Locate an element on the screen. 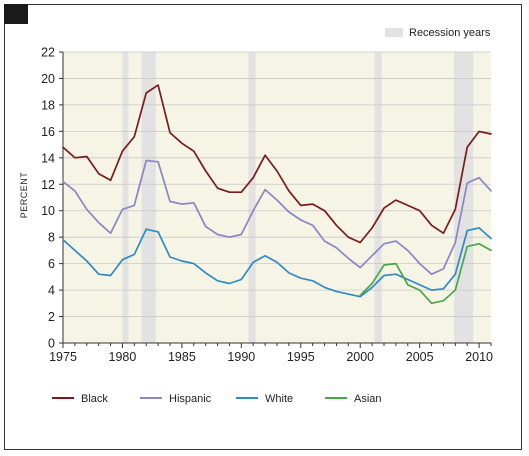  legend-label-black: Black is located at coordinates (94, 399).